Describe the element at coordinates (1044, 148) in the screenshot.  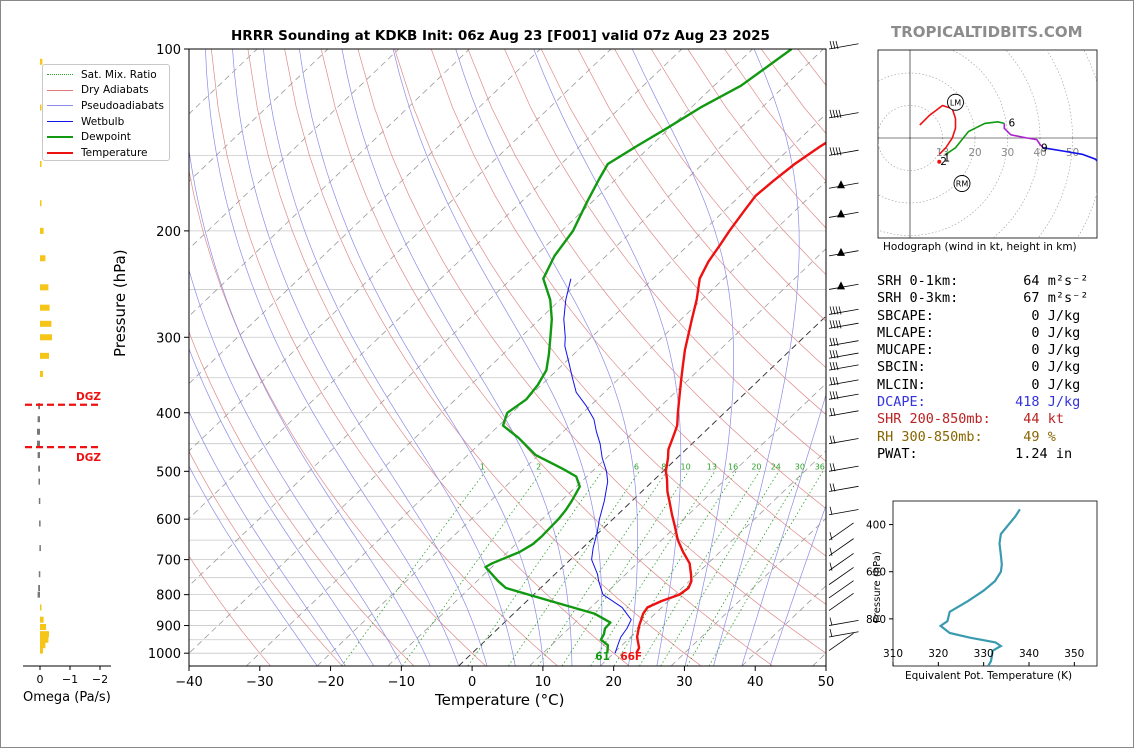
I see `hodograph-height-label: 9` at that location.